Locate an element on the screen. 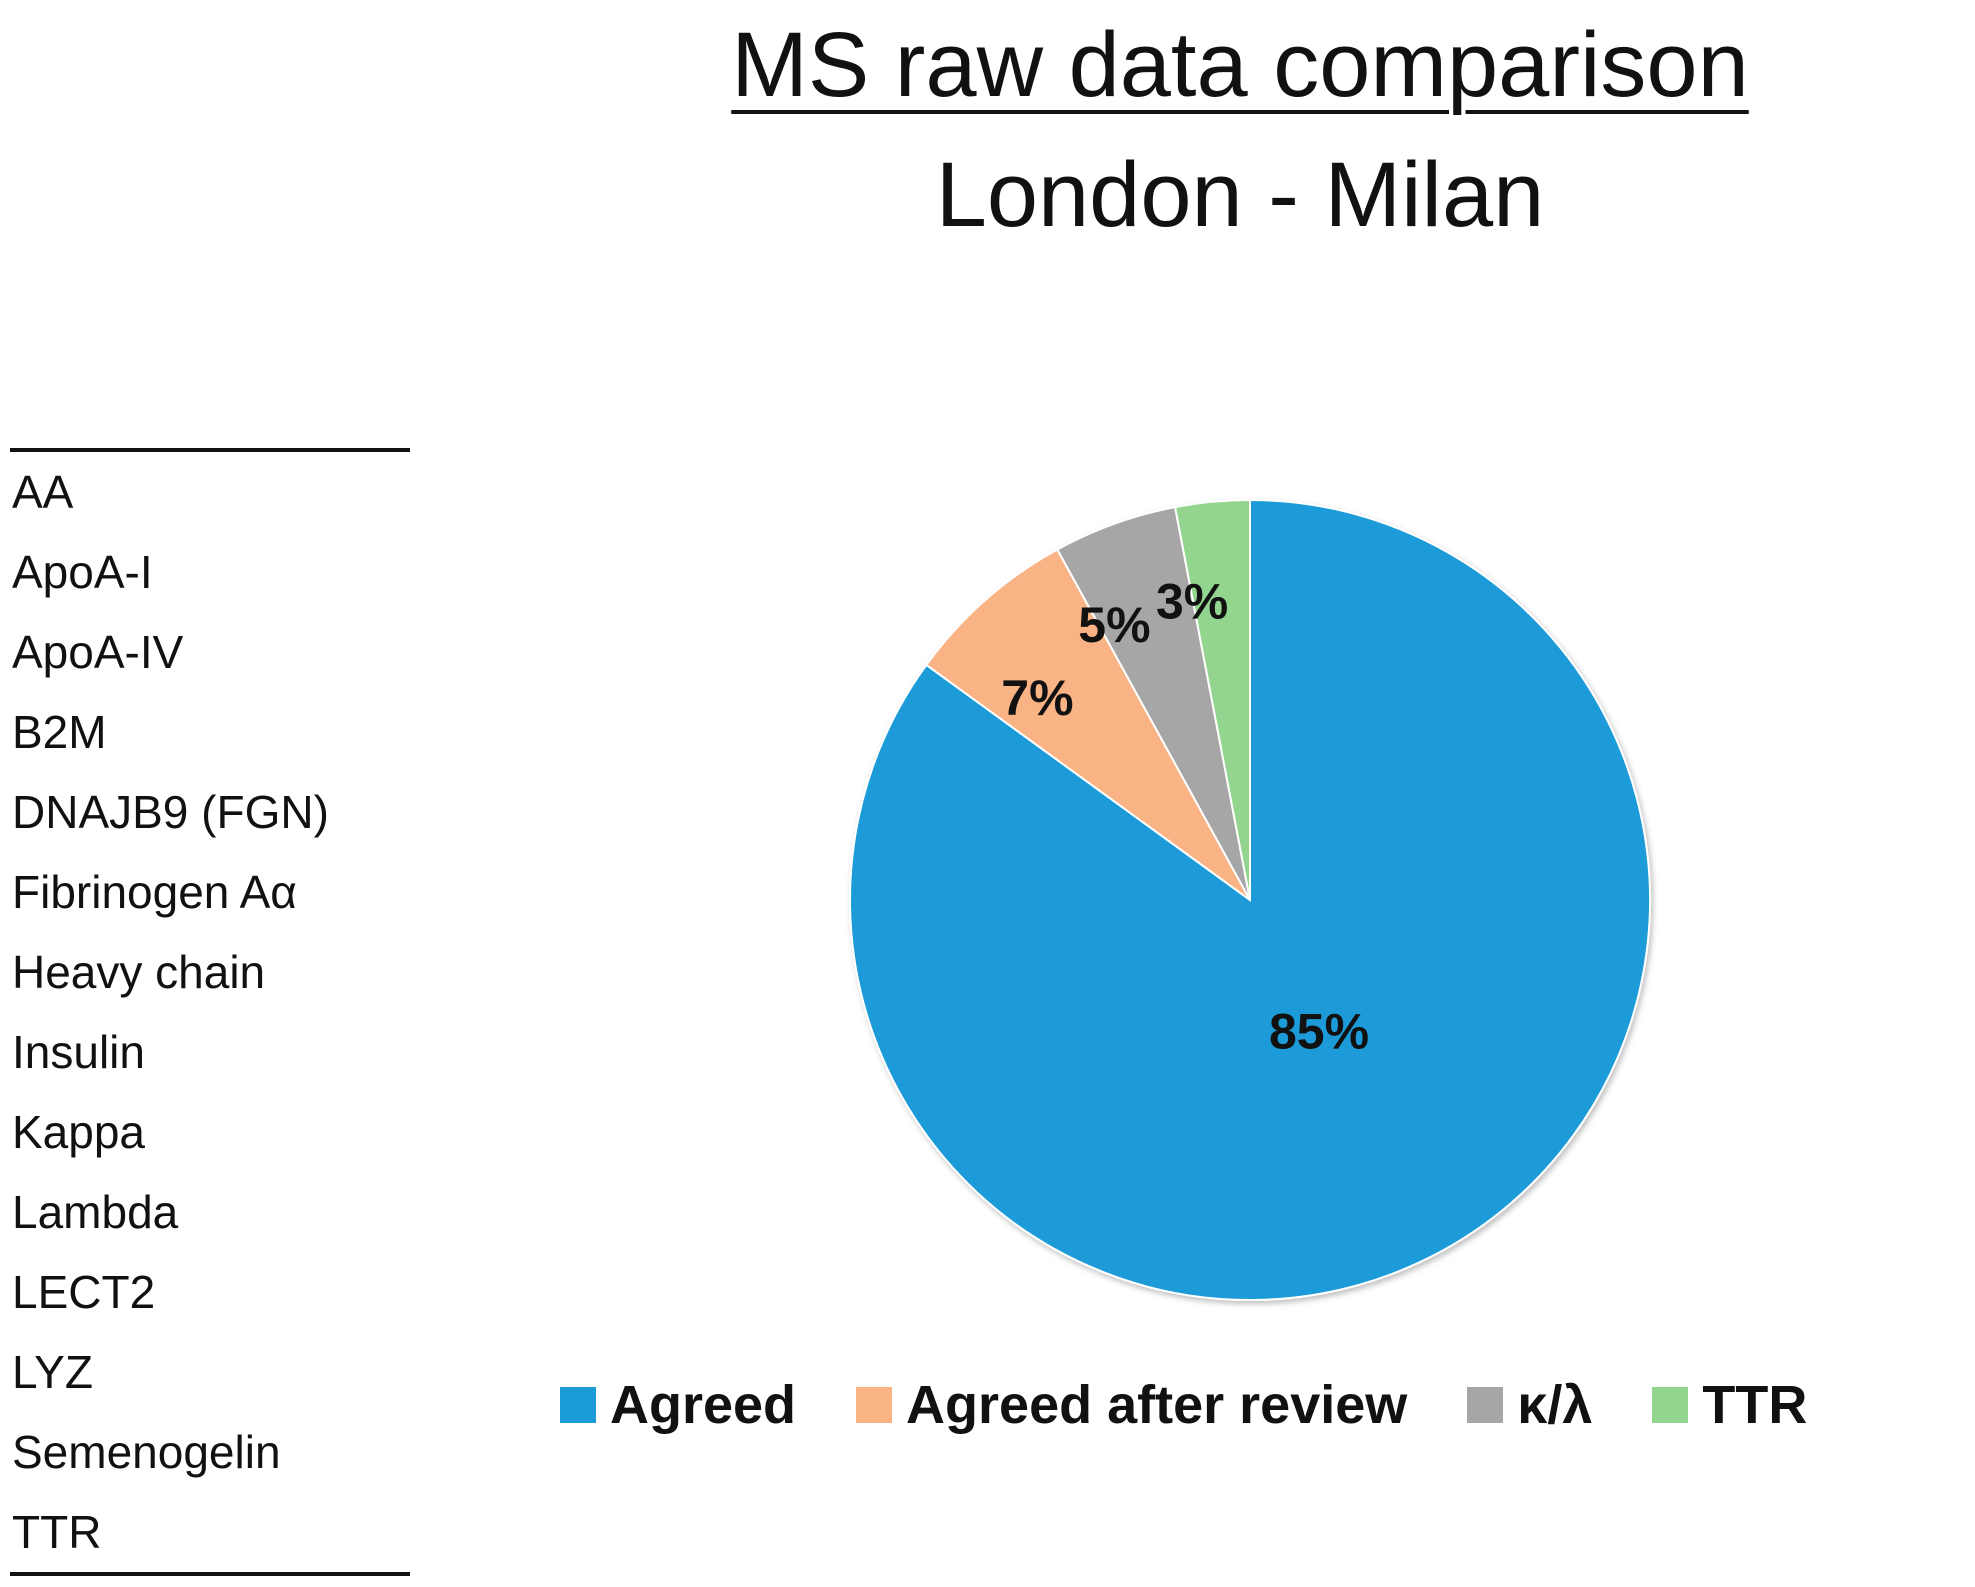  legend-item-2: Agreed after review is located at coordinates (1131, 1405).